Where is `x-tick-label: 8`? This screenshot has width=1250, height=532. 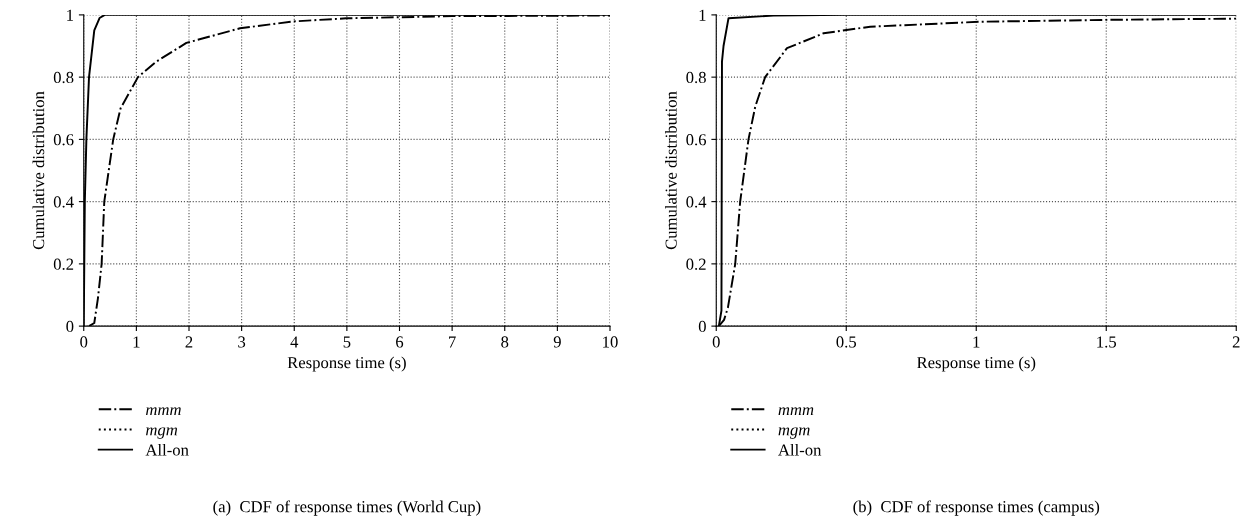 x-tick-label: 8 is located at coordinates (505, 342).